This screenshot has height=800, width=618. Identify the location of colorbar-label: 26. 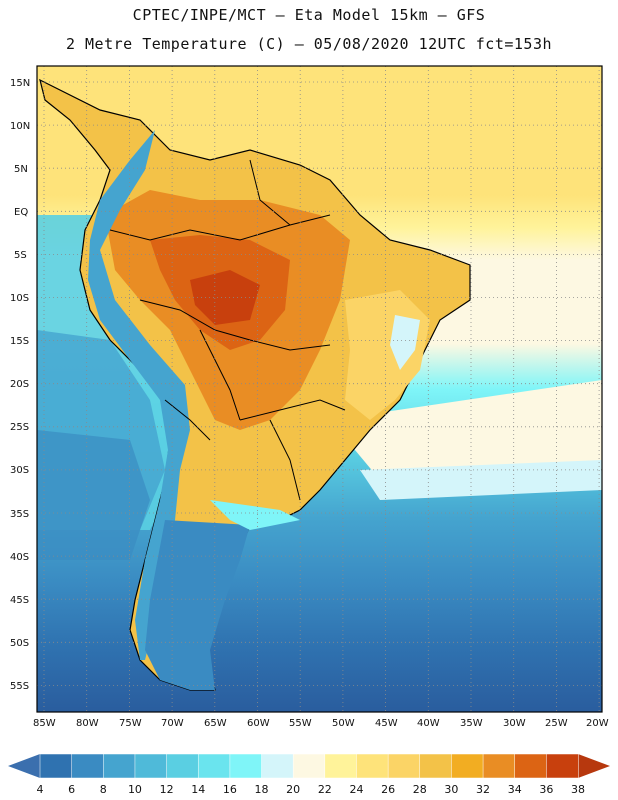
(388, 789).